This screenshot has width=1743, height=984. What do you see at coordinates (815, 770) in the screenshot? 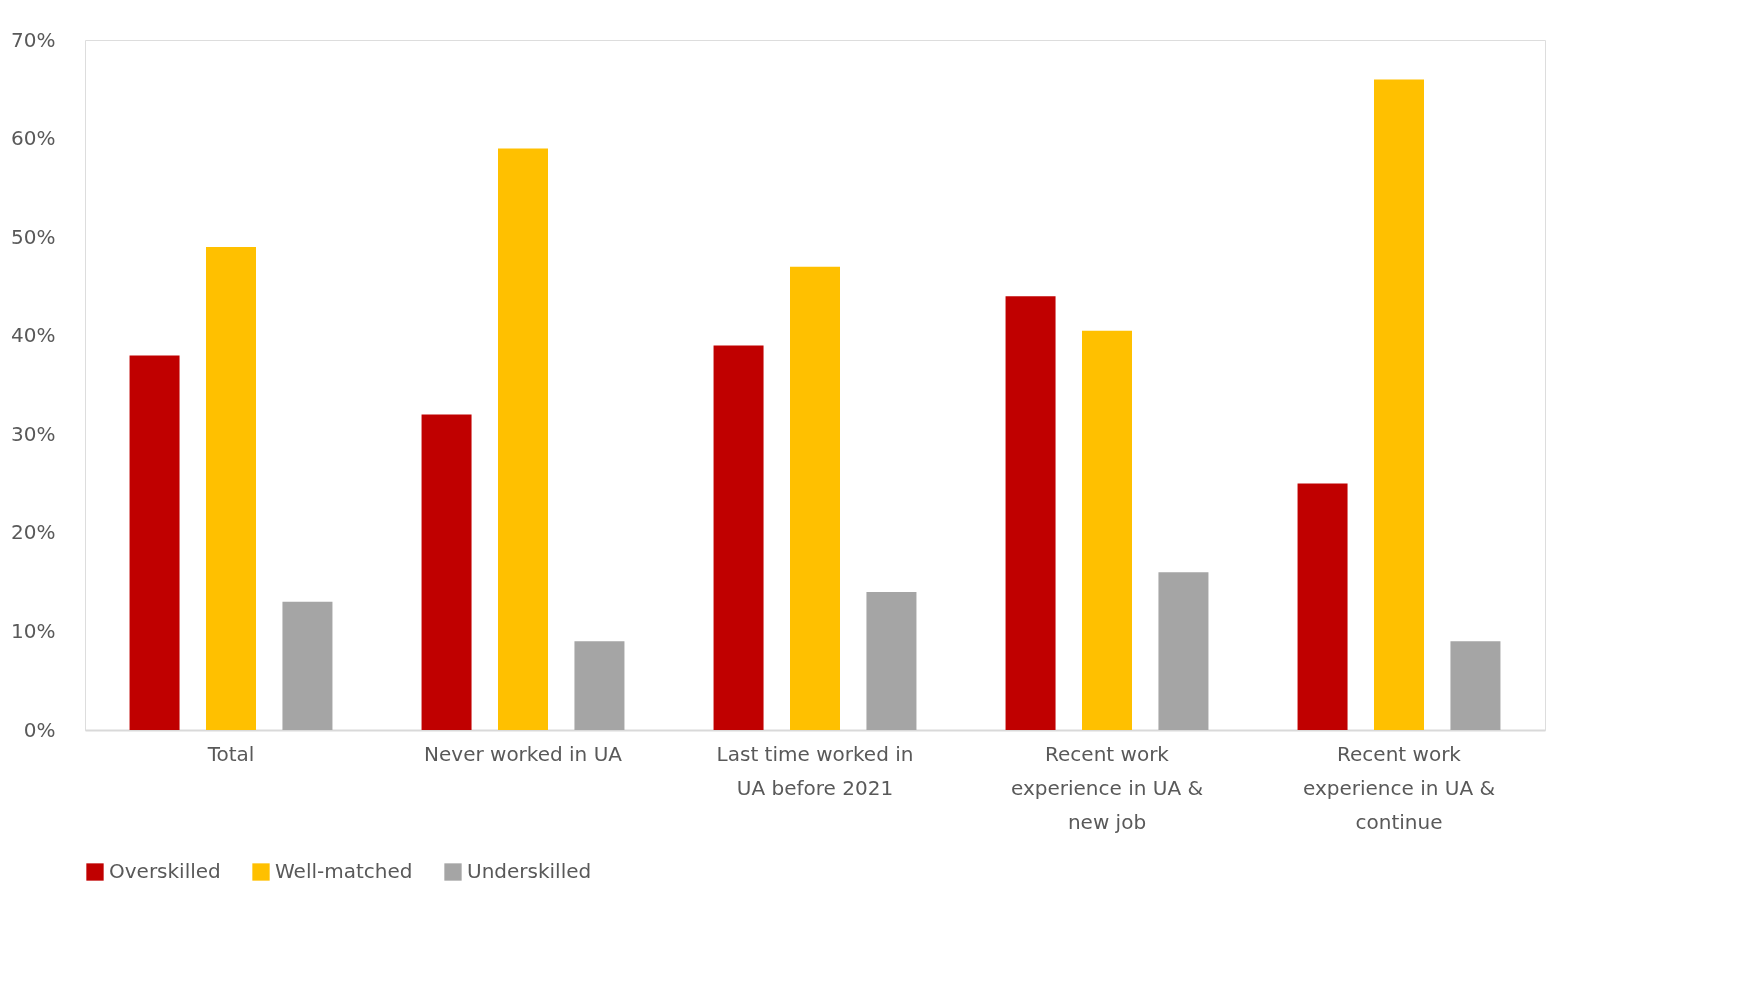
I see `x-tick-label: Last time worked in UA before 2021` at bounding box center [815, 770].